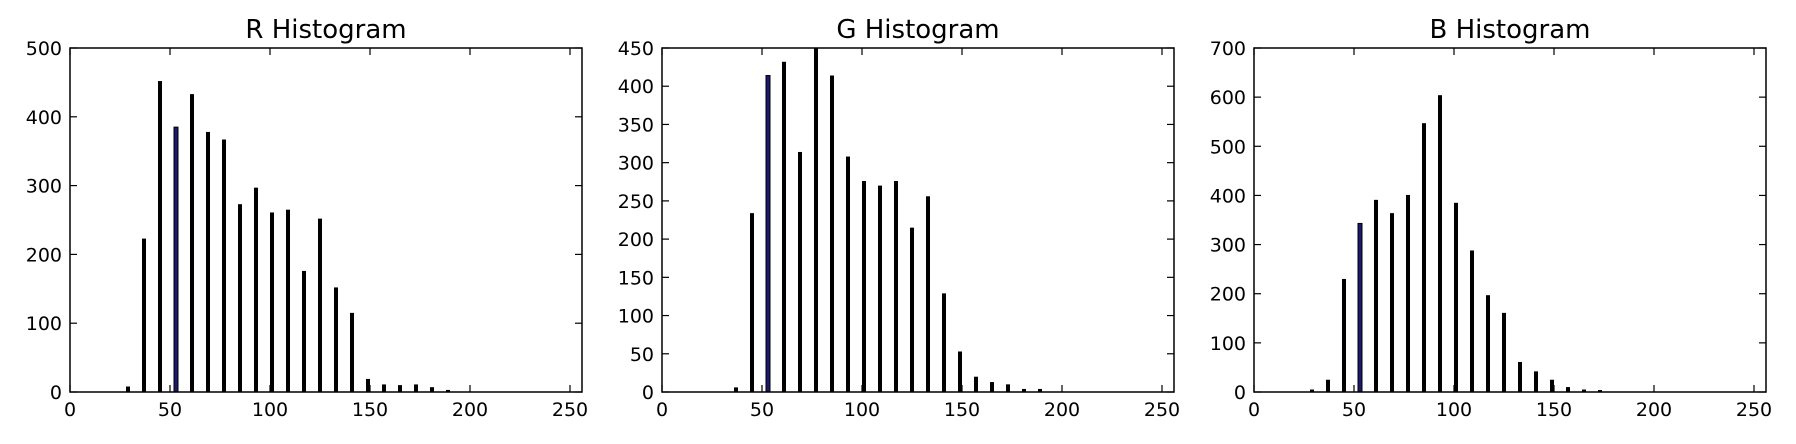 The image size is (1796, 444). What do you see at coordinates (1754, 410) in the screenshot?
I see `b-x-tick-label: 250` at bounding box center [1754, 410].